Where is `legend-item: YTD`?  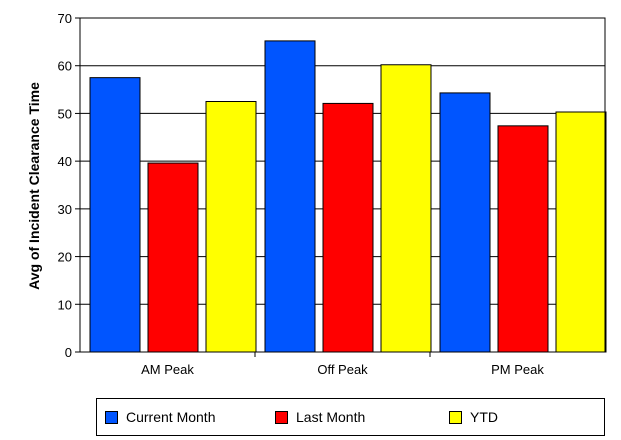
legend-item: YTD is located at coordinates (473, 417).